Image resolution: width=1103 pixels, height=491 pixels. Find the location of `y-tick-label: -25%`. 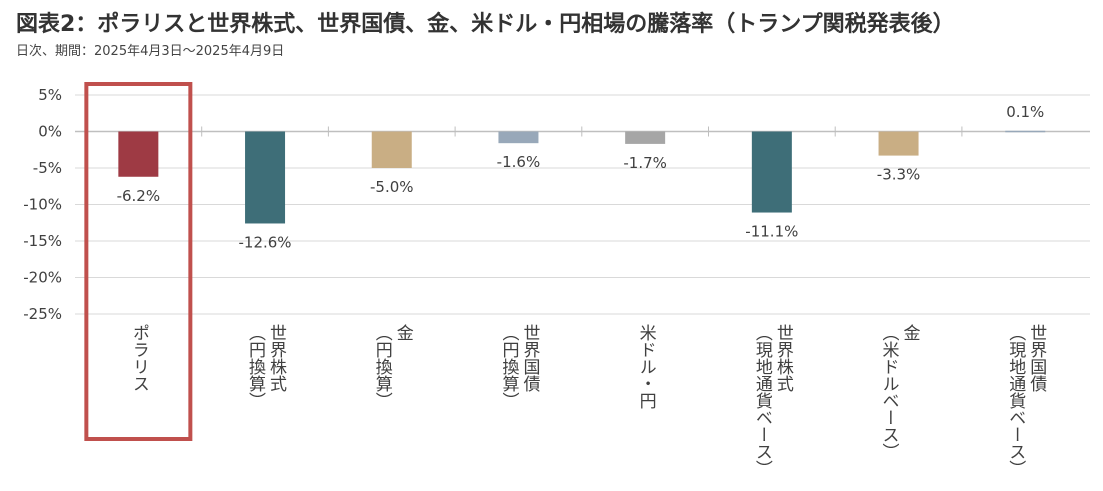

y-tick-label: -25% is located at coordinates (42, 314).